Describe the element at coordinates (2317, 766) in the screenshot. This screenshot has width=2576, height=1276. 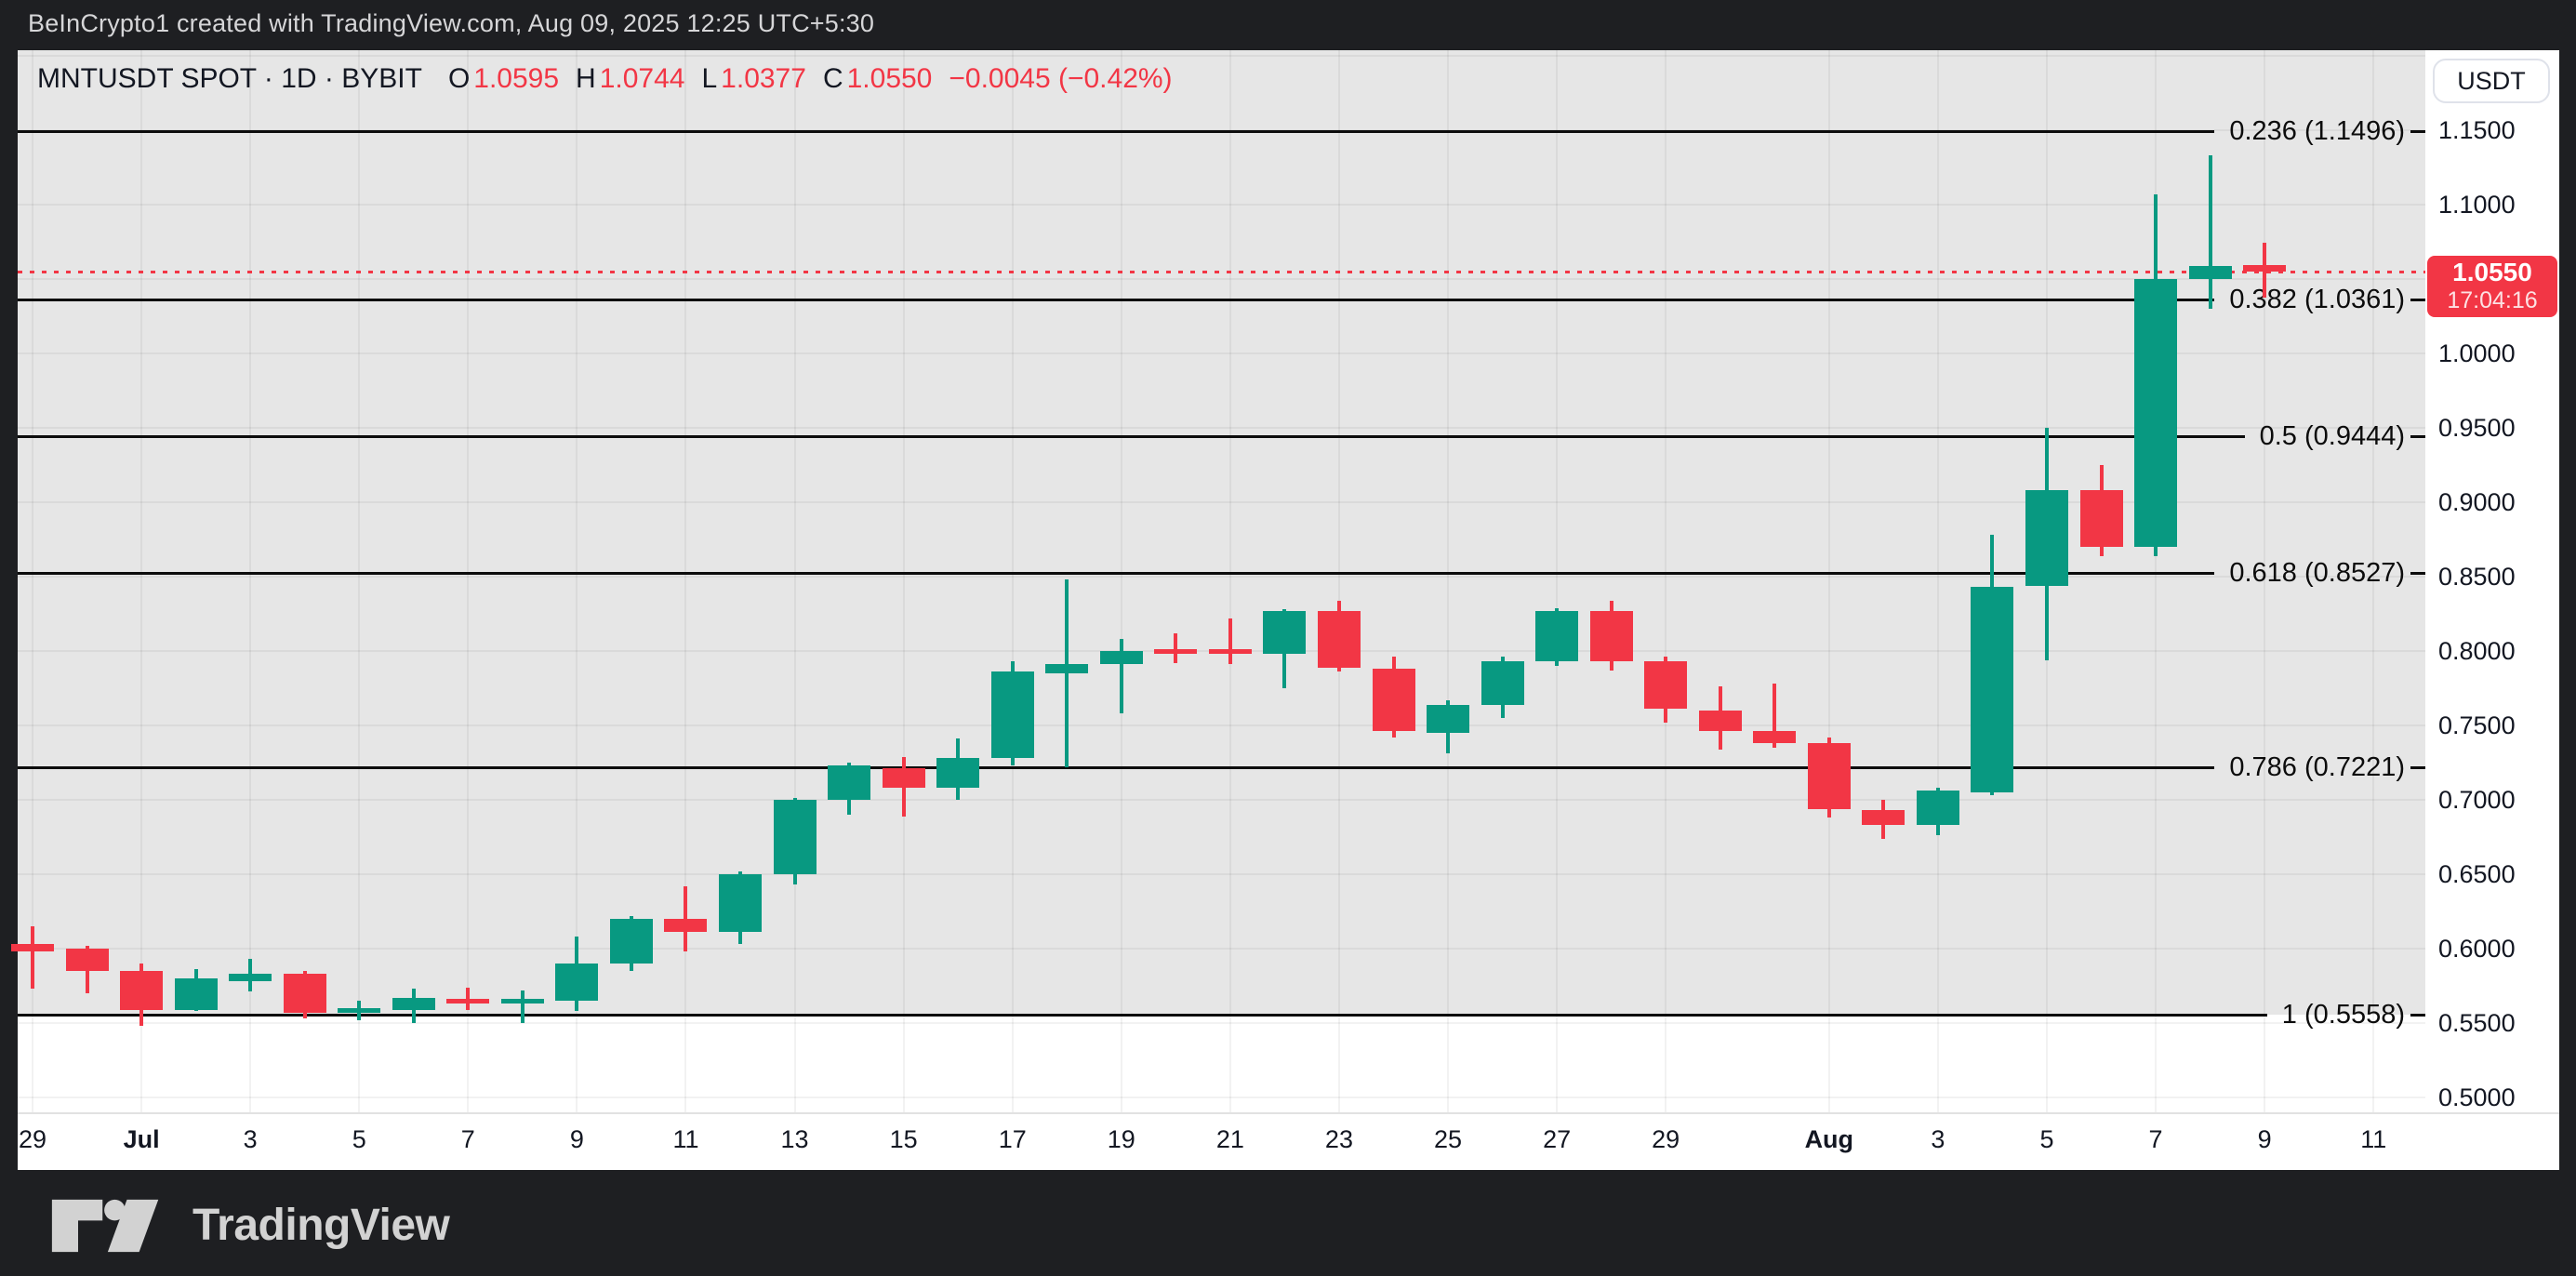
I see `fib-level-label: 0.786 (0.7221)` at that location.